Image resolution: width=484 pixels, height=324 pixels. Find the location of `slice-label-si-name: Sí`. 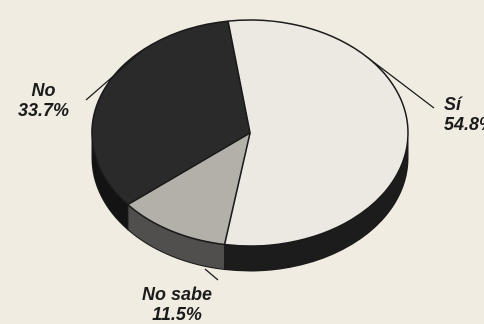

slice-label-si-name: Sí is located at coordinates (453, 104).